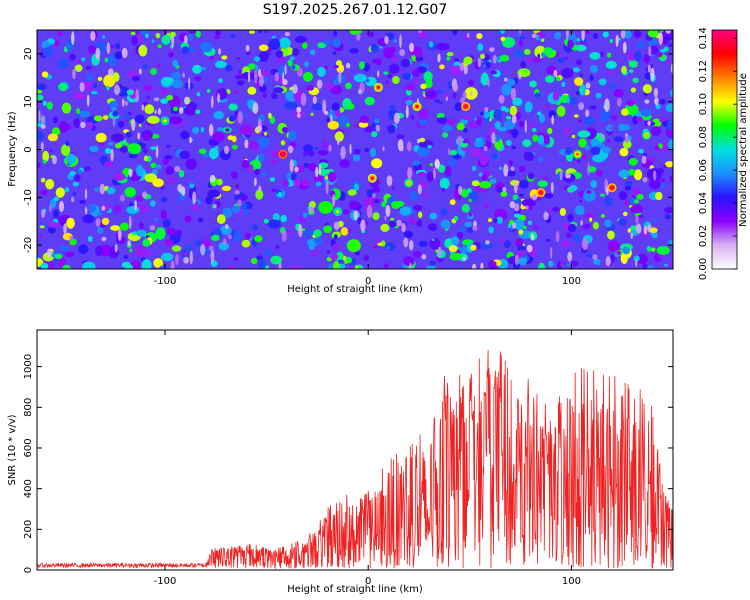 The image size is (750, 600). I want to click on colorbar-tick-label: 0.12, so click(703, 71).